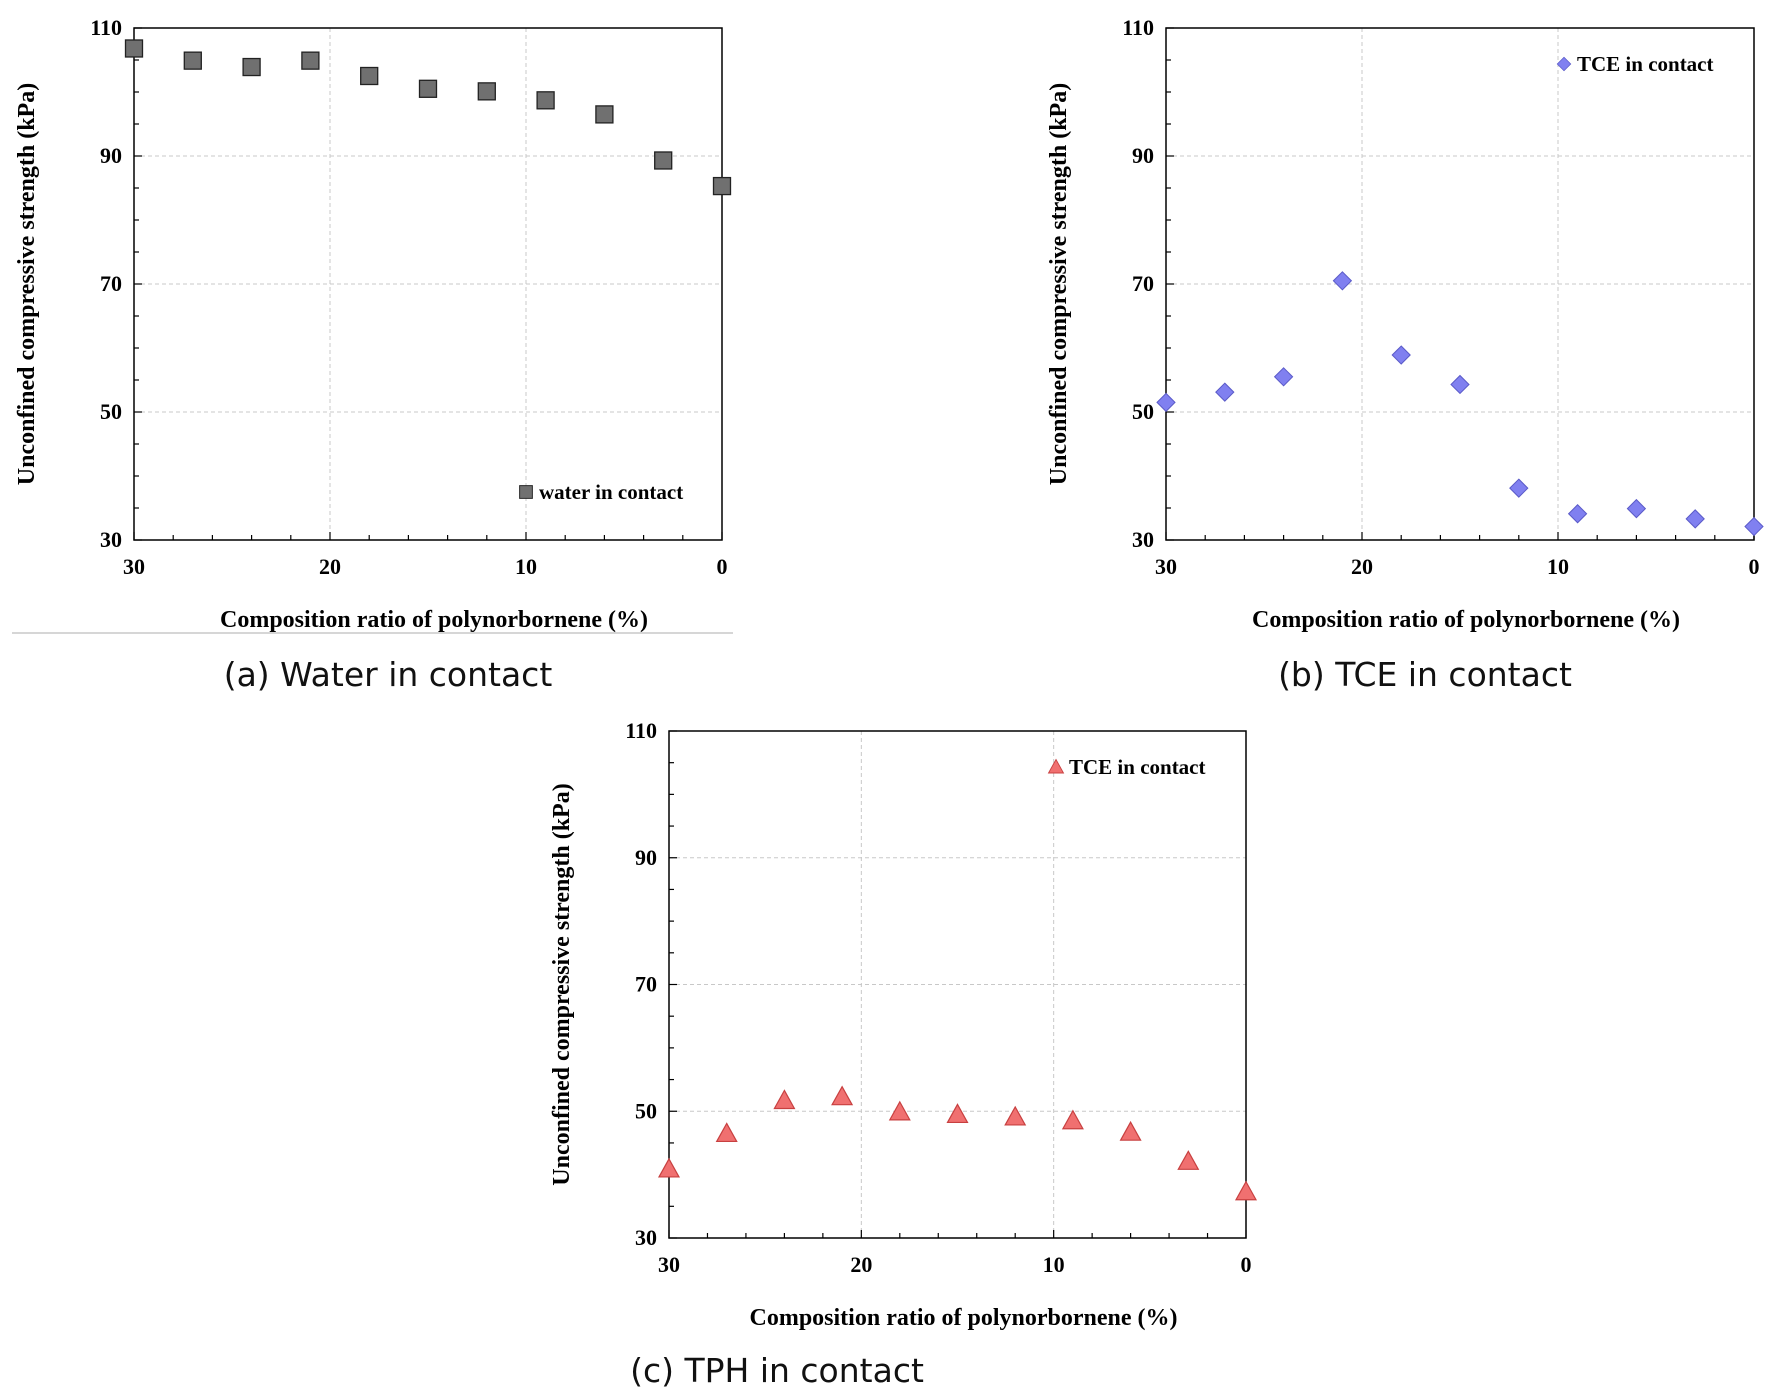  I want to click on panel-a-legend: water in contact, so click(601, 492).